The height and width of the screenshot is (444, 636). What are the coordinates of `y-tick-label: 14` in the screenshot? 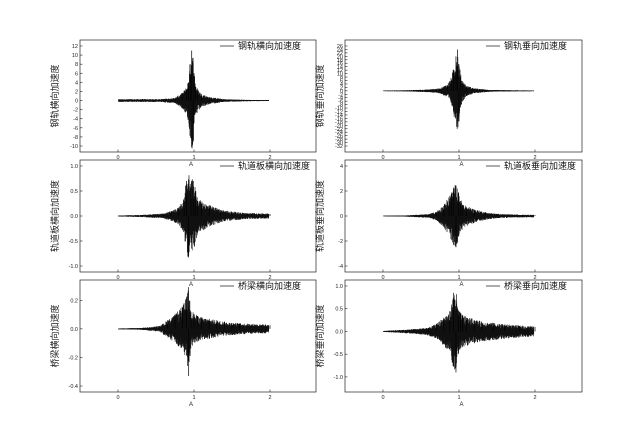 It's located at (340, 68).